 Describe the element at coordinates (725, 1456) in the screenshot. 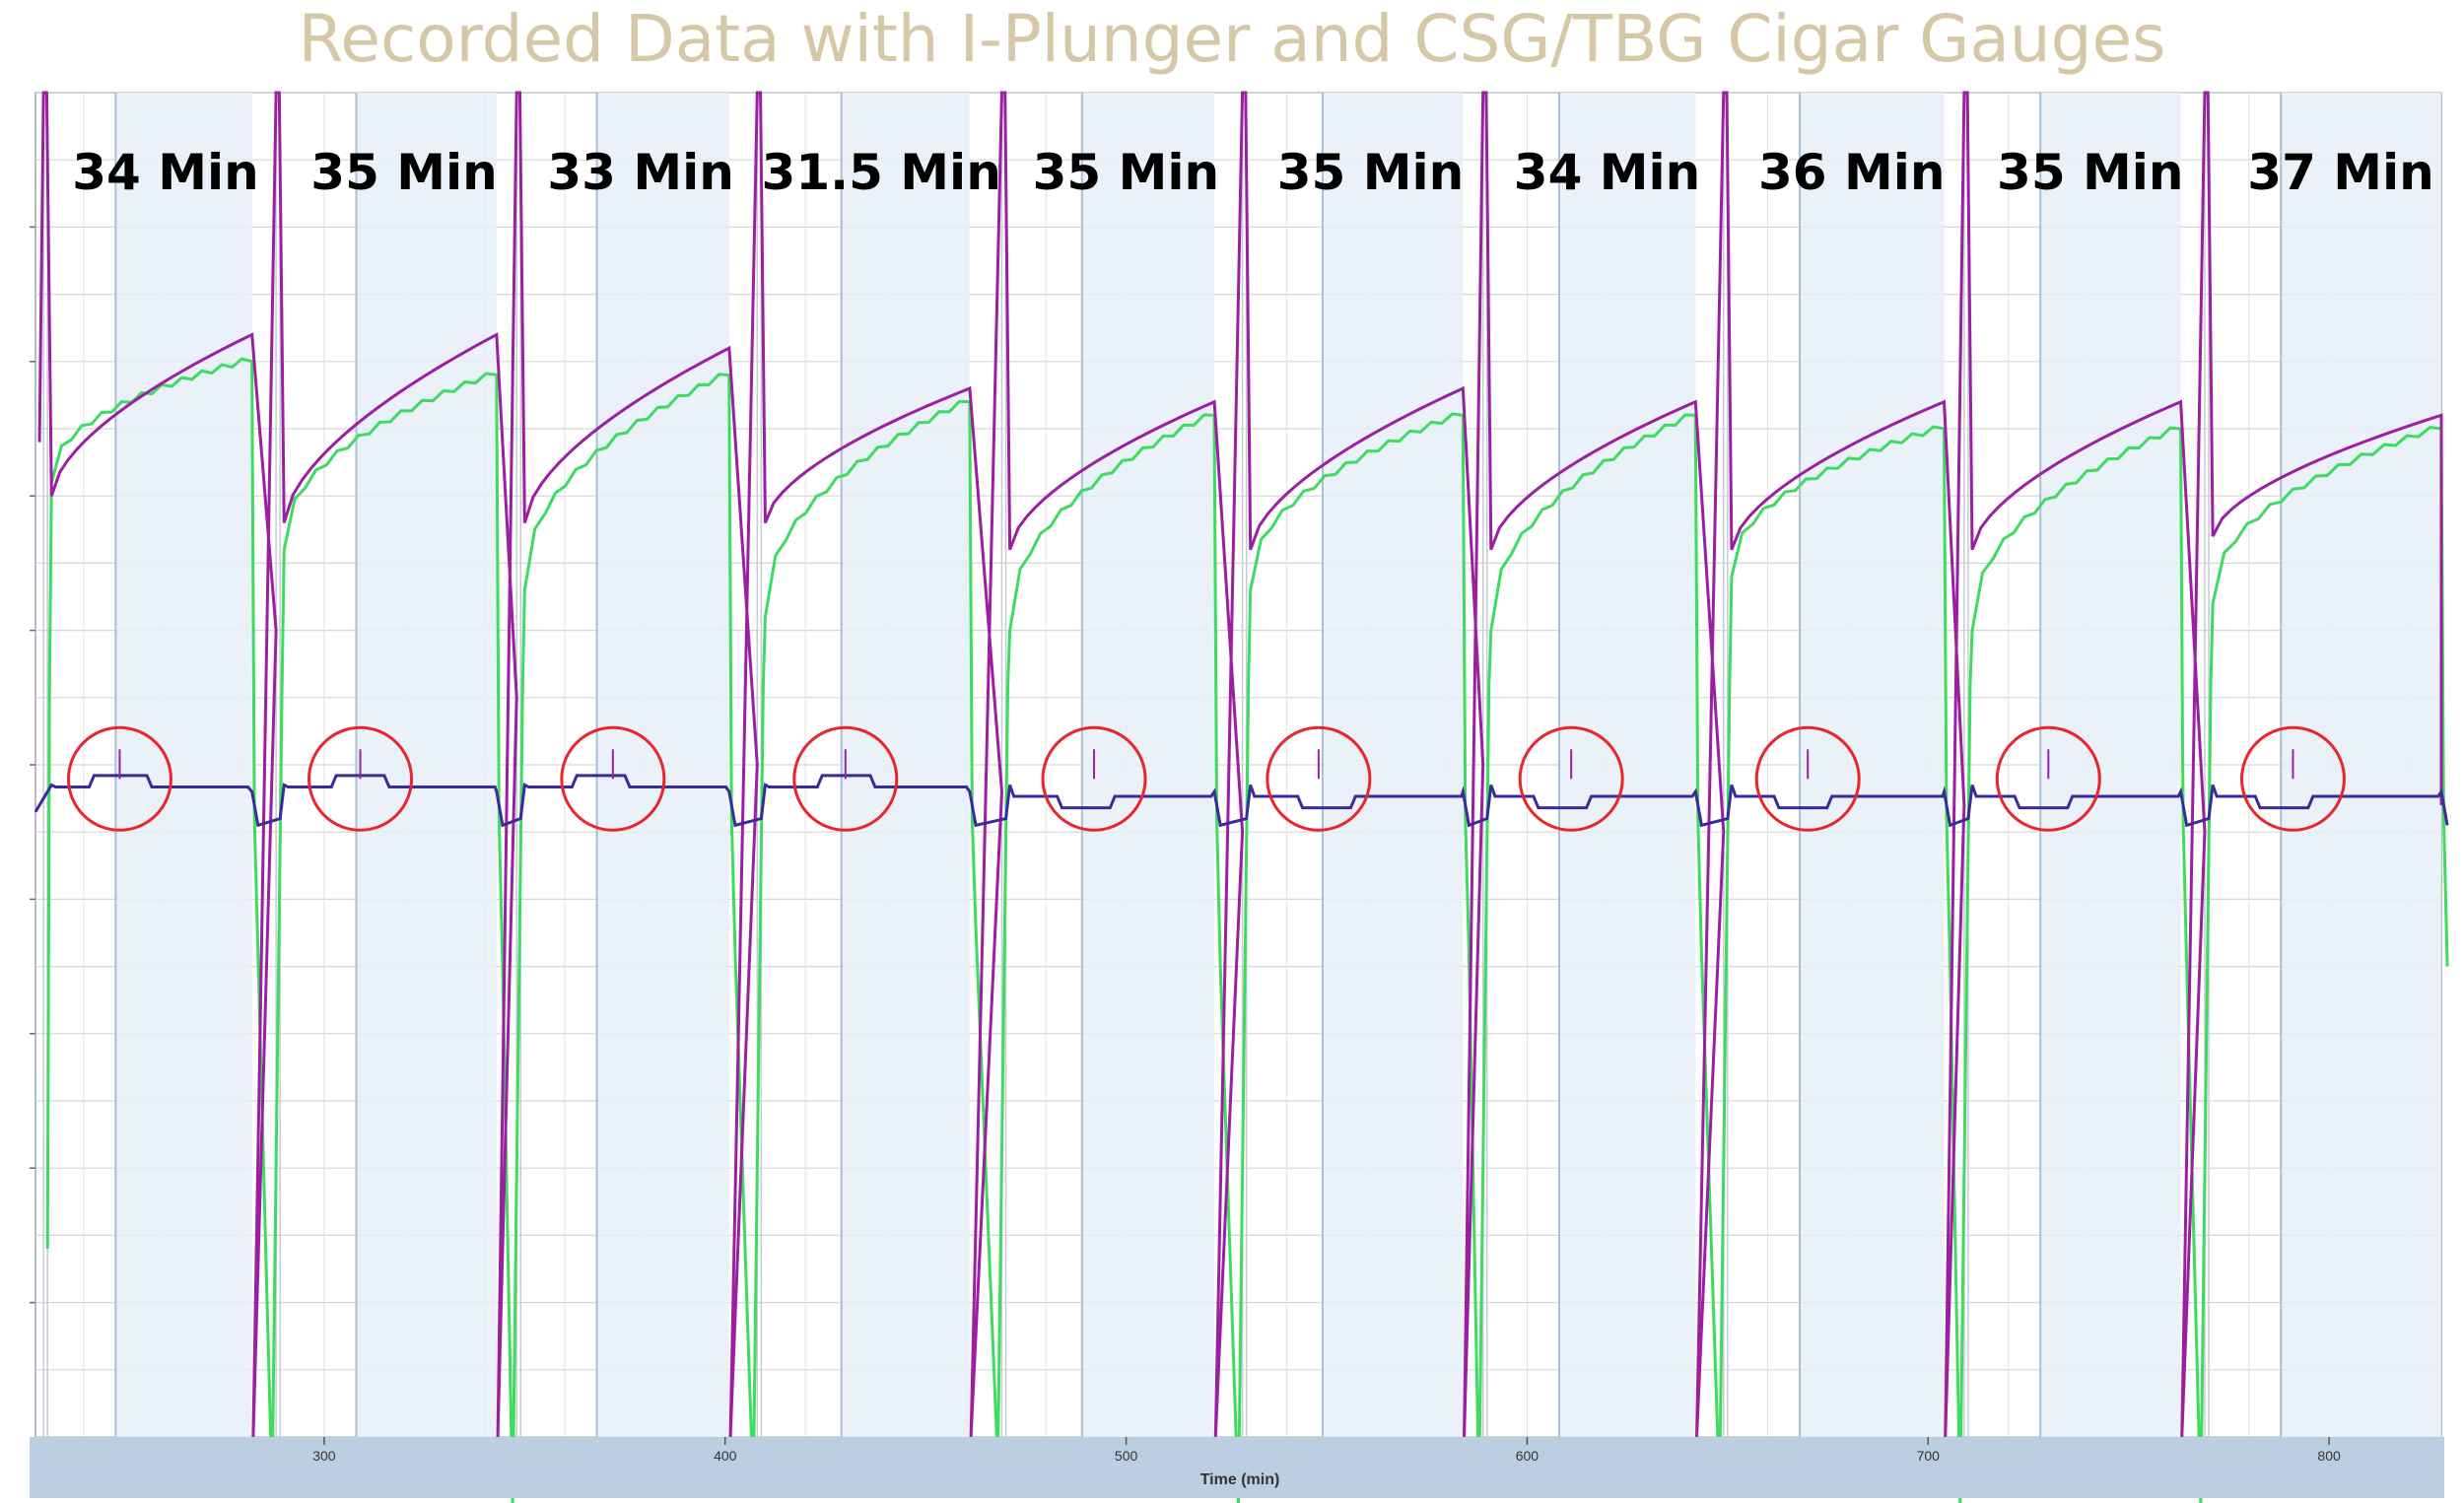

I see `x-tick-label: 400` at that location.